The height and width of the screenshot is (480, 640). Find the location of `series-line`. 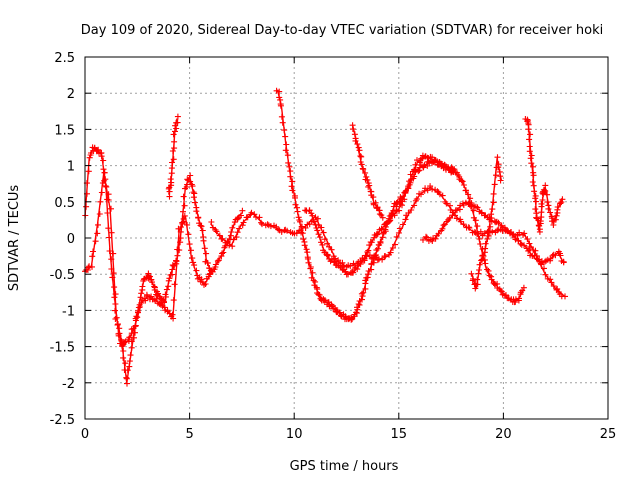

series-line is located at coordinates (387, 241).